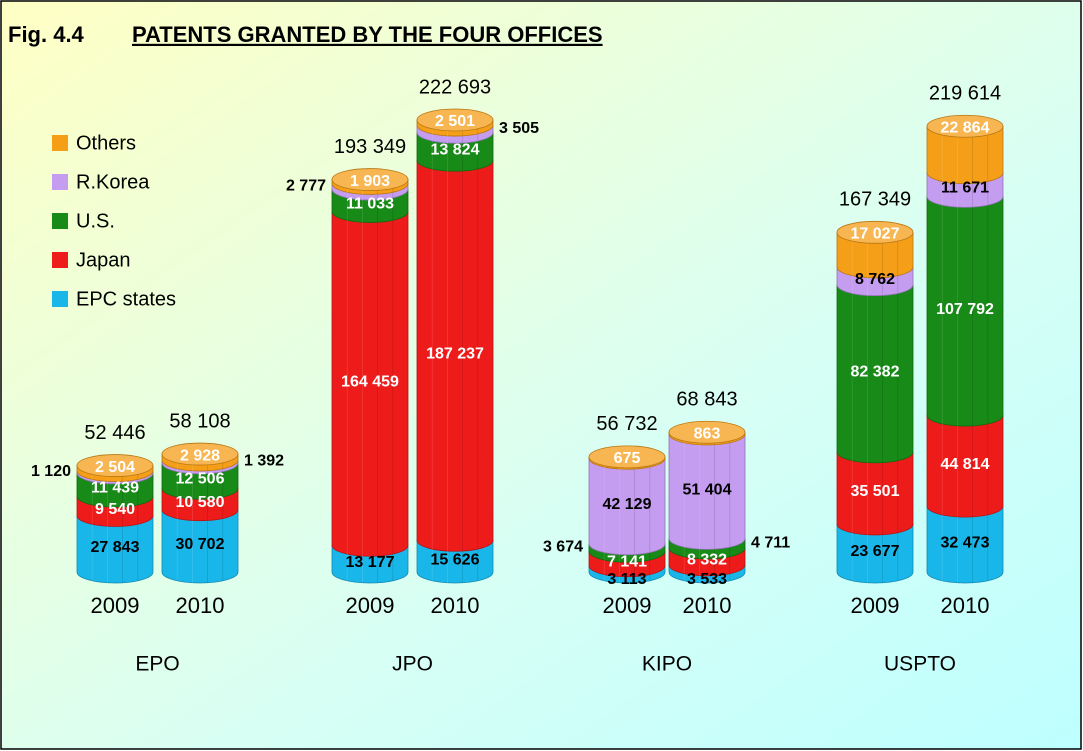 The width and height of the screenshot is (1083, 751). I want to click on value-label: 2 501, so click(455, 121).